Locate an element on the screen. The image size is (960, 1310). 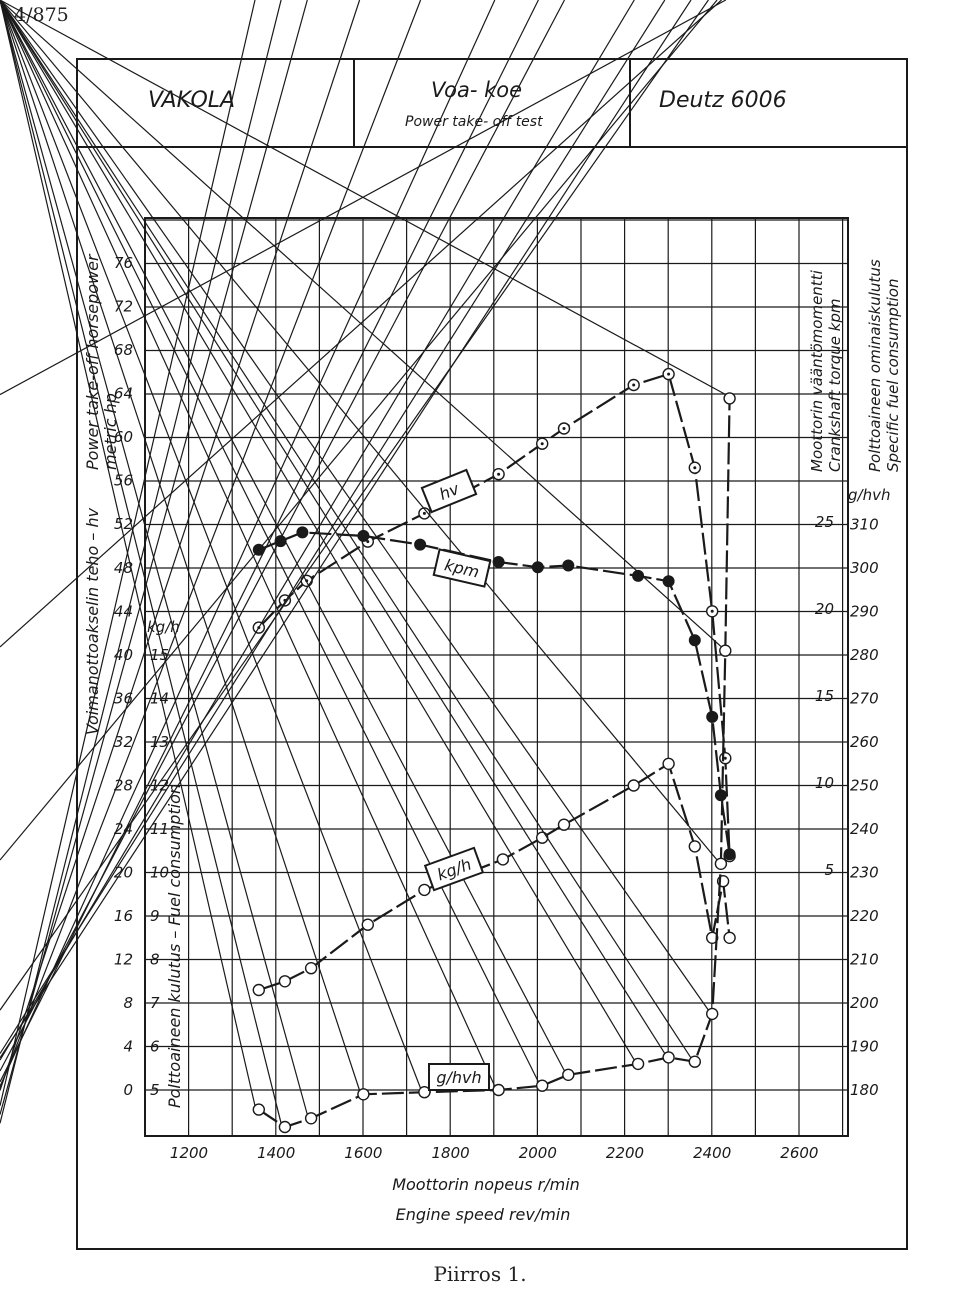
curve-label: hv is located at coordinates (449, 491).